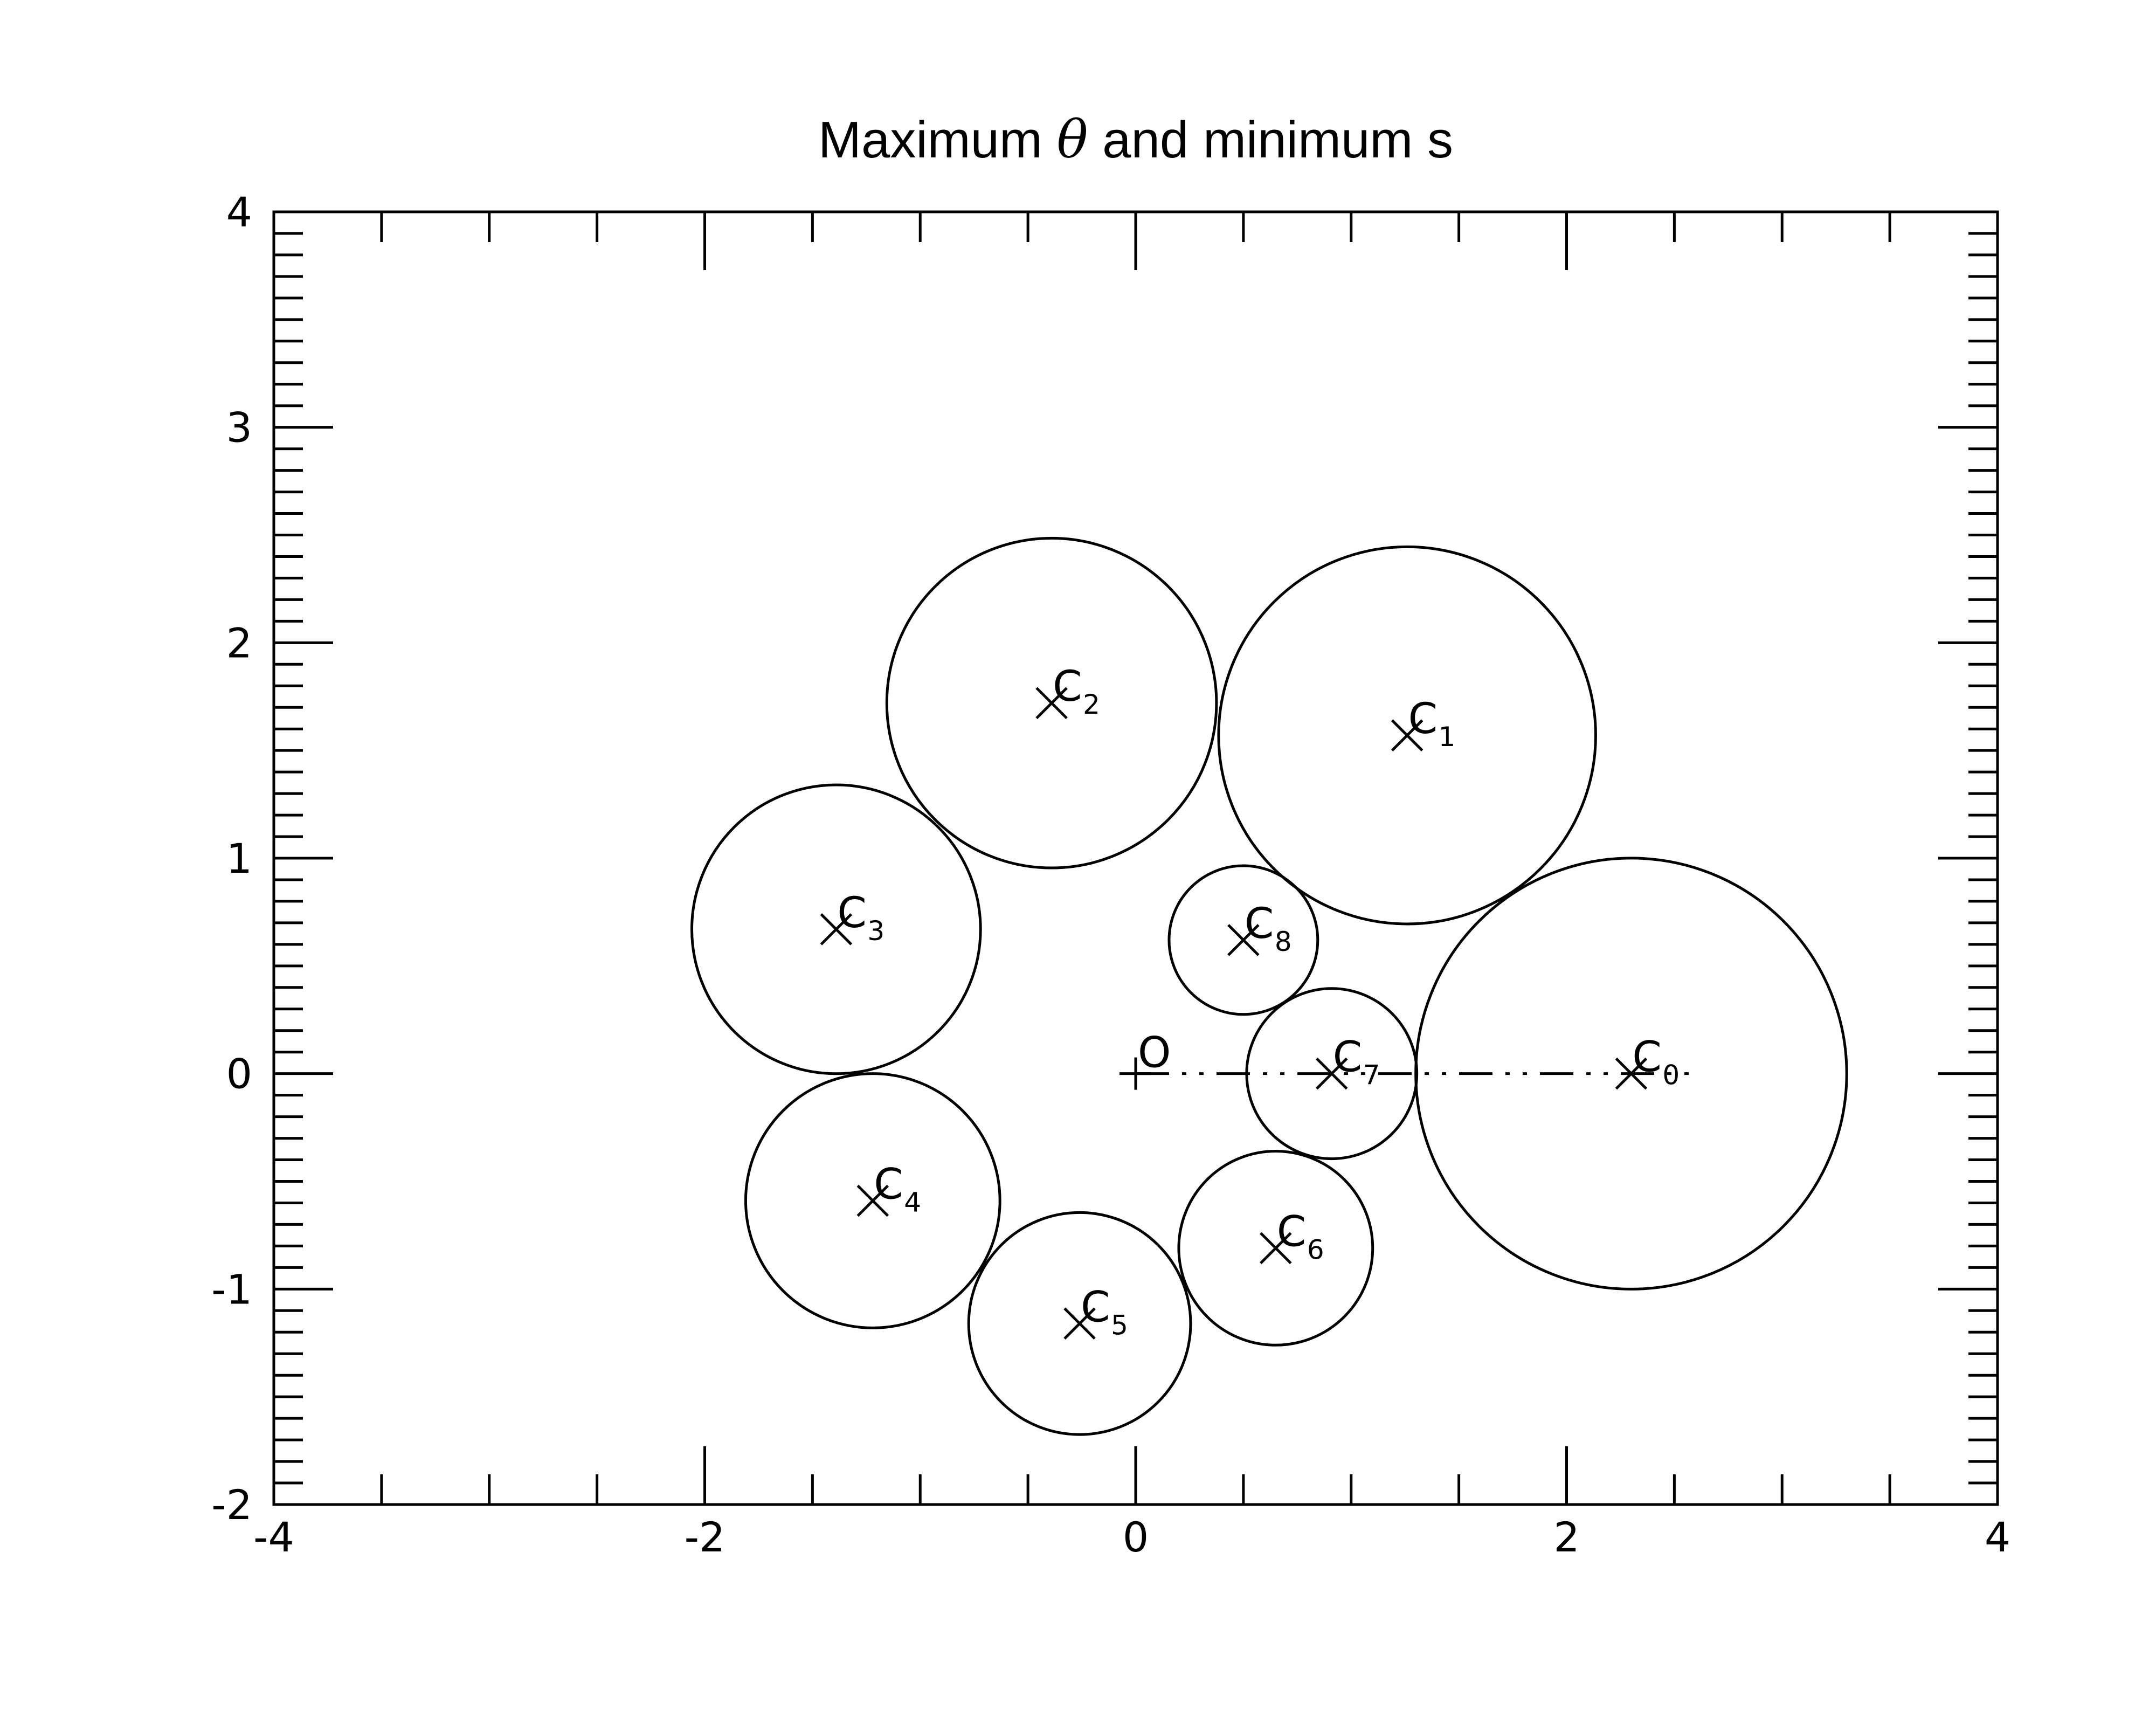 The image size is (2156, 1725). I want to click on circle-label-sub-7: 7, so click(1372, 1075).